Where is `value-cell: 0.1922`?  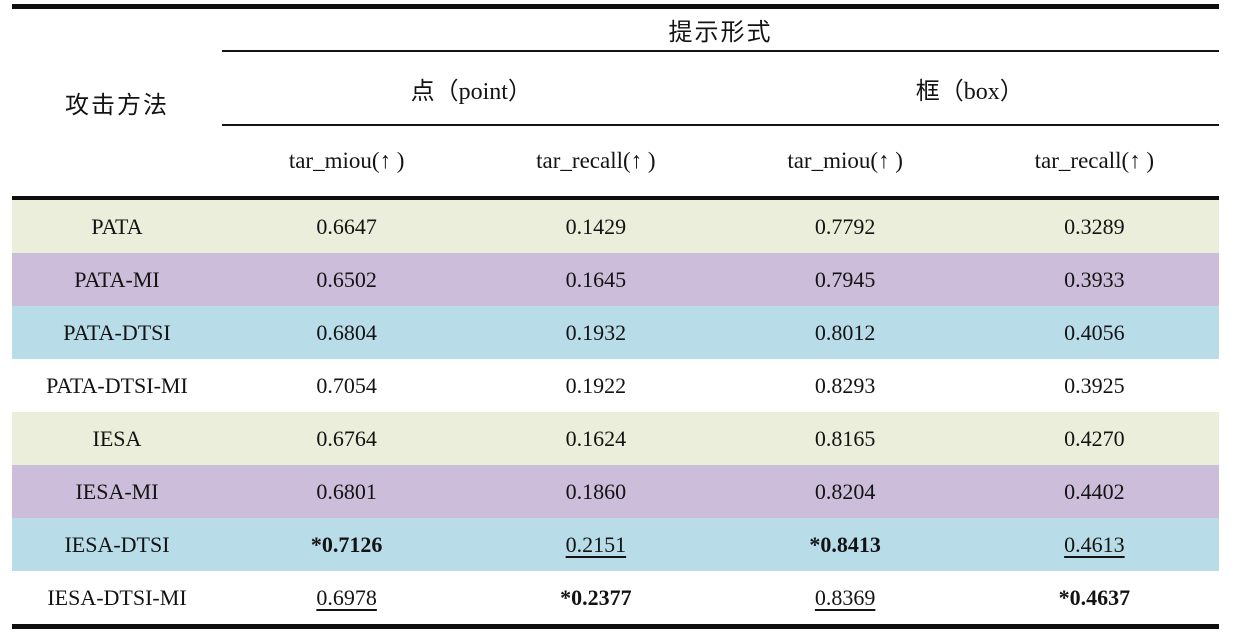
value-cell: 0.1922 is located at coordinates (596, 385).